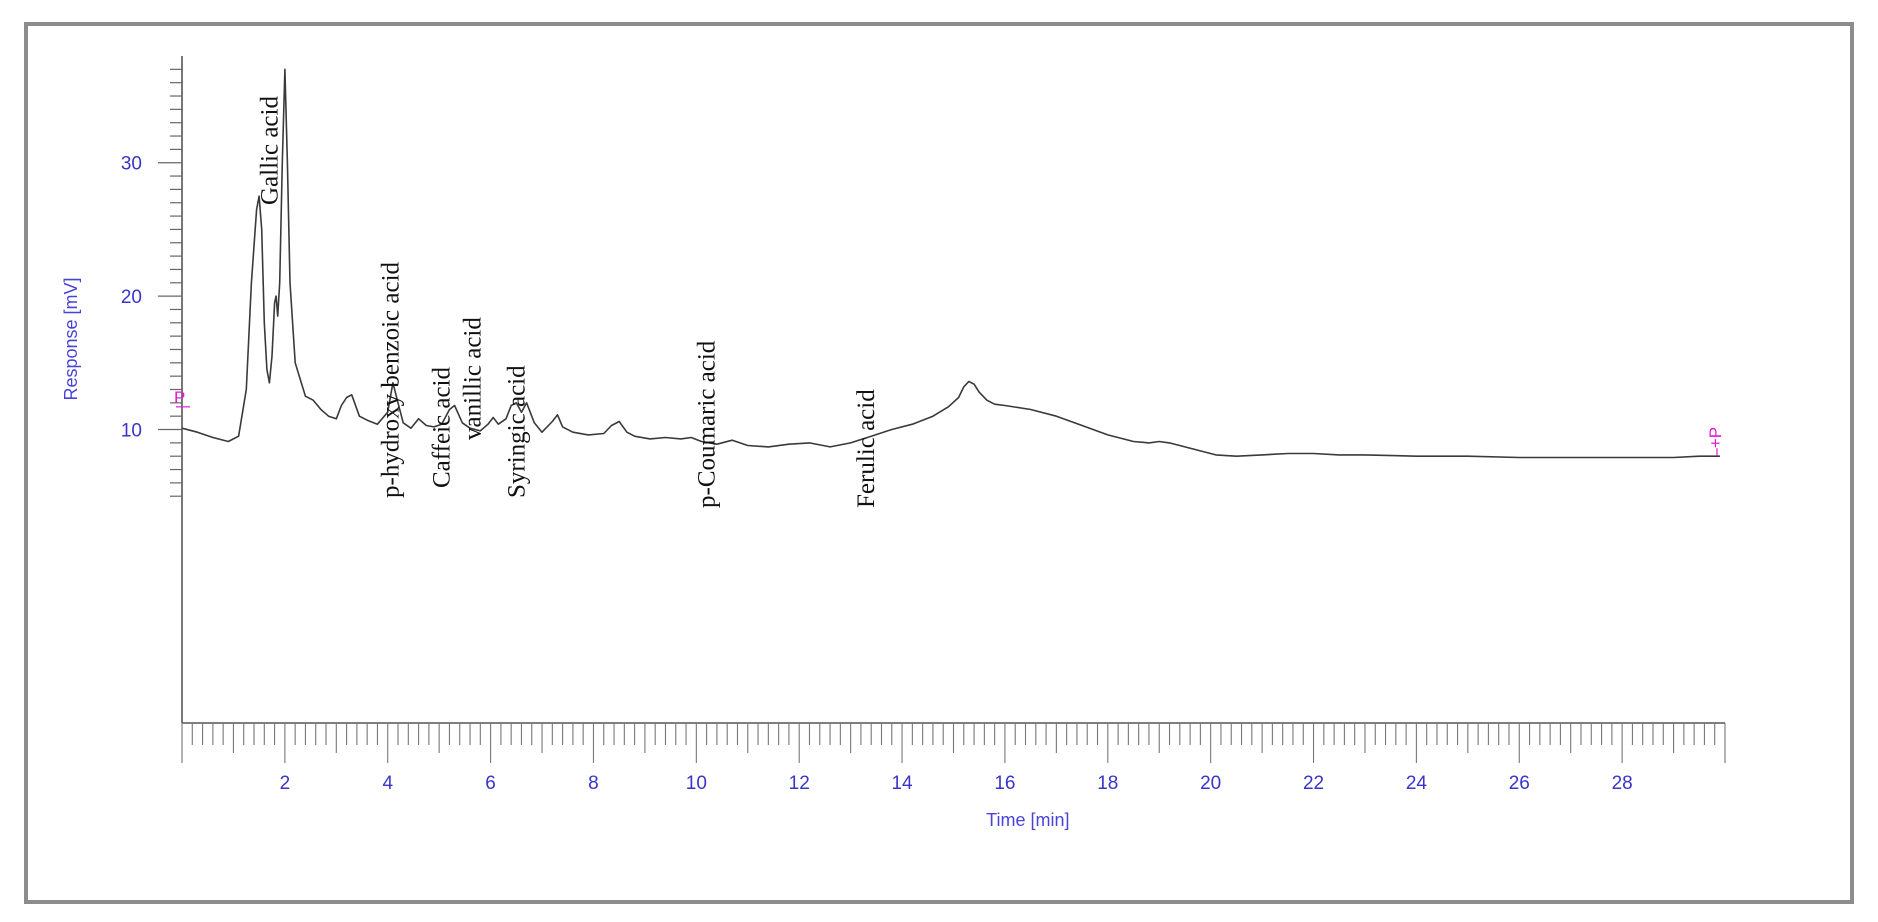  Describe the element at coordinates (131, 431) in the screenshot. I see `y-tick-label: 10` at that location.